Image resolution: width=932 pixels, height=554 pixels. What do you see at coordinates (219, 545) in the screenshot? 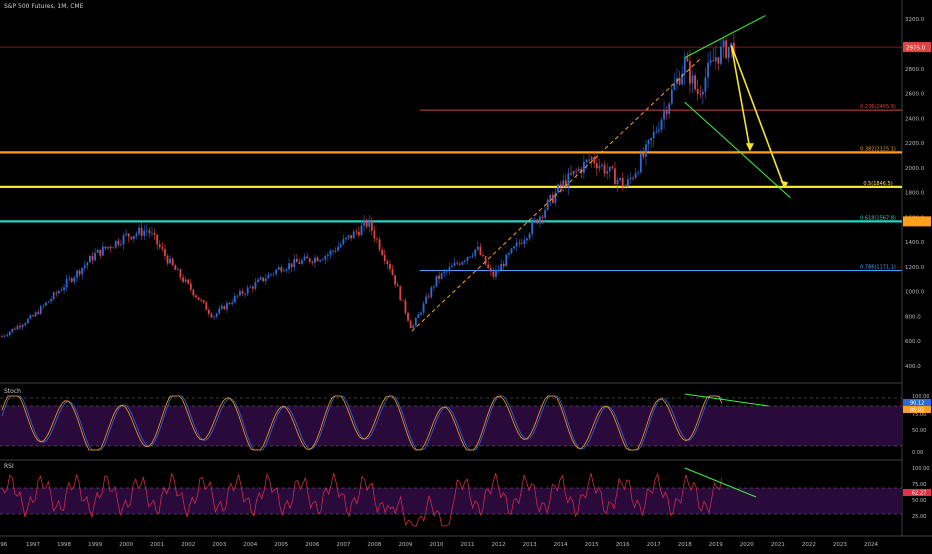
I see `time-tick-label: 2003` at bounding box center [219, 545].